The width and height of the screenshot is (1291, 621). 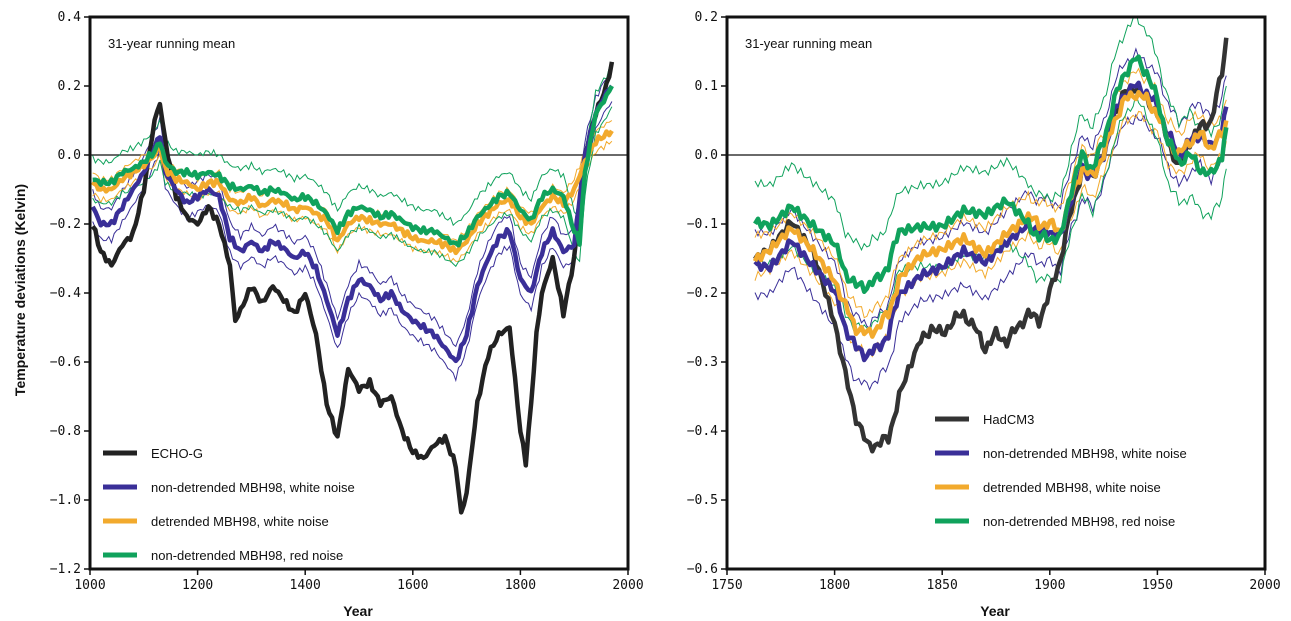 I want to click on y-tick-label: −0.8, so click(x=65, y=431).